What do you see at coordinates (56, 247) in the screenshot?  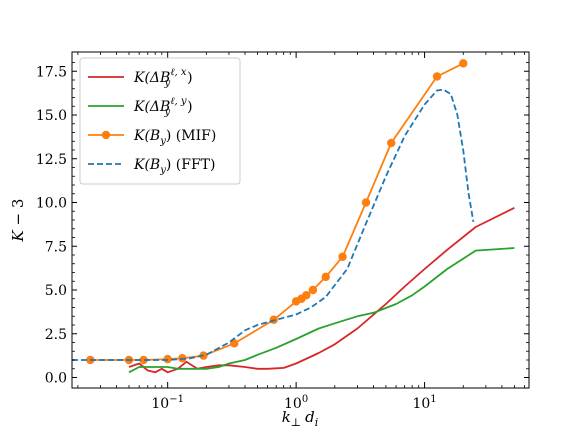 I see `y-tick-label: 7.5` at bounding box center [56, 247].